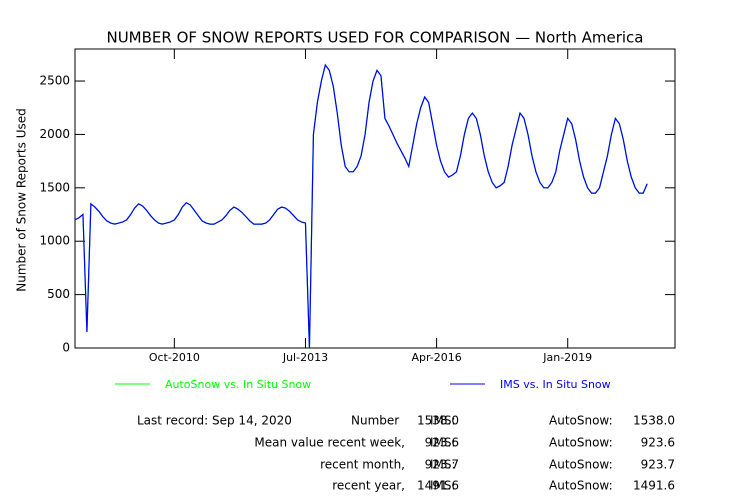  Describe the element at coordinates (214, 421) in the screenshot. I see `last-record: Last record: Sep 14, 2020` at that location.